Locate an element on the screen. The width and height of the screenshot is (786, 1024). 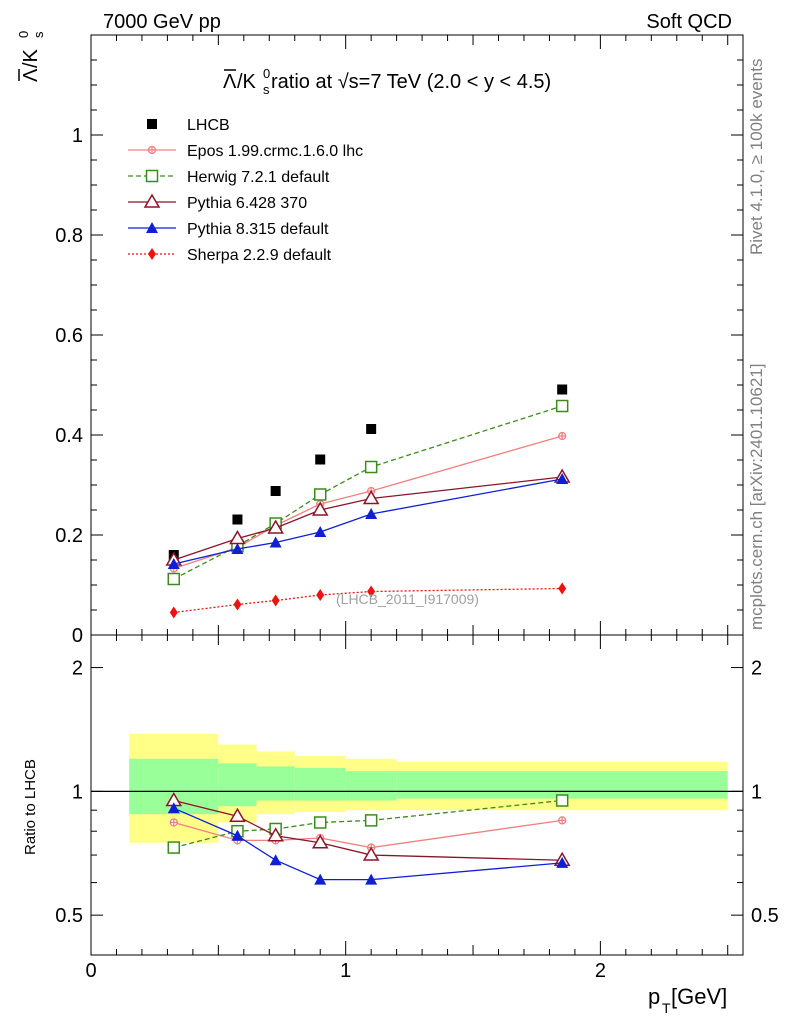
rivet-version-label: Rivet 4.1.0, ≥ 100k events is located at coordinates (756, 157).